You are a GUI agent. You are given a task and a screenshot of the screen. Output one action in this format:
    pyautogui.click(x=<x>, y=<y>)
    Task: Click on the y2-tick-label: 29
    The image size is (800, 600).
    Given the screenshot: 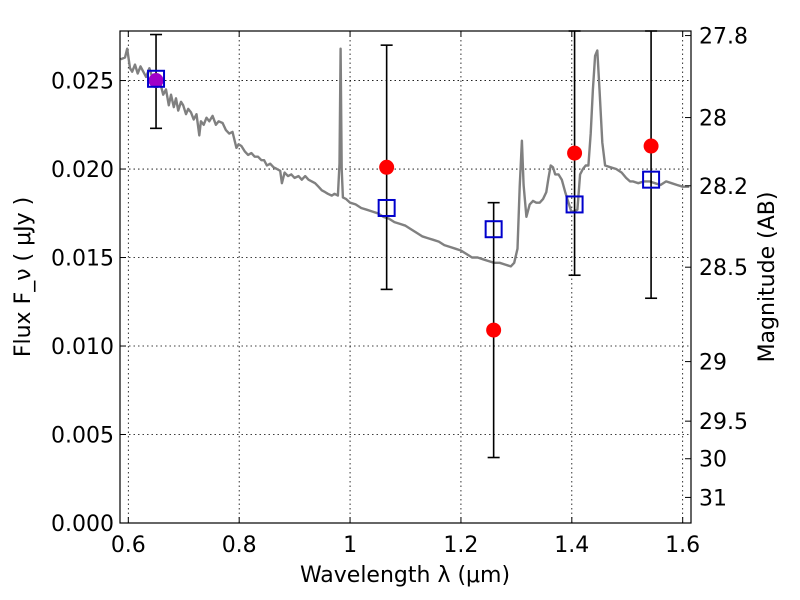 What is the action you would take?
    pyautogui.click(x=713, y=363)
    